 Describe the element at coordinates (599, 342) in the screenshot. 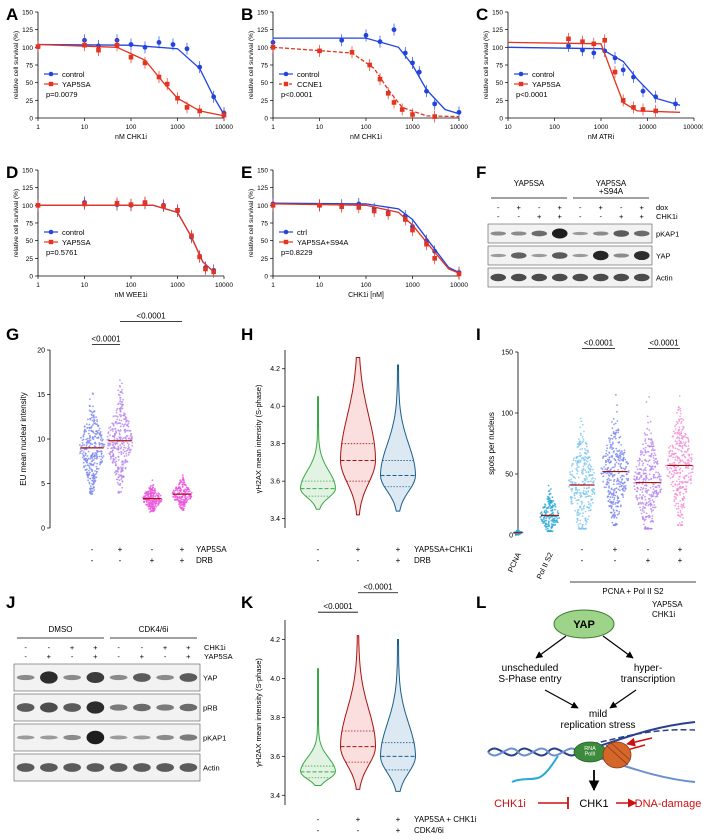

I see `stat-label: <0.0001` at that location.